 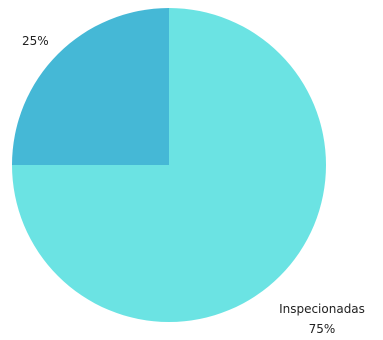 What do you see at coordinates (35, 41) in the screenshot?
I see `slice-value-label-25: 25%` at bounding box center [35, 41].